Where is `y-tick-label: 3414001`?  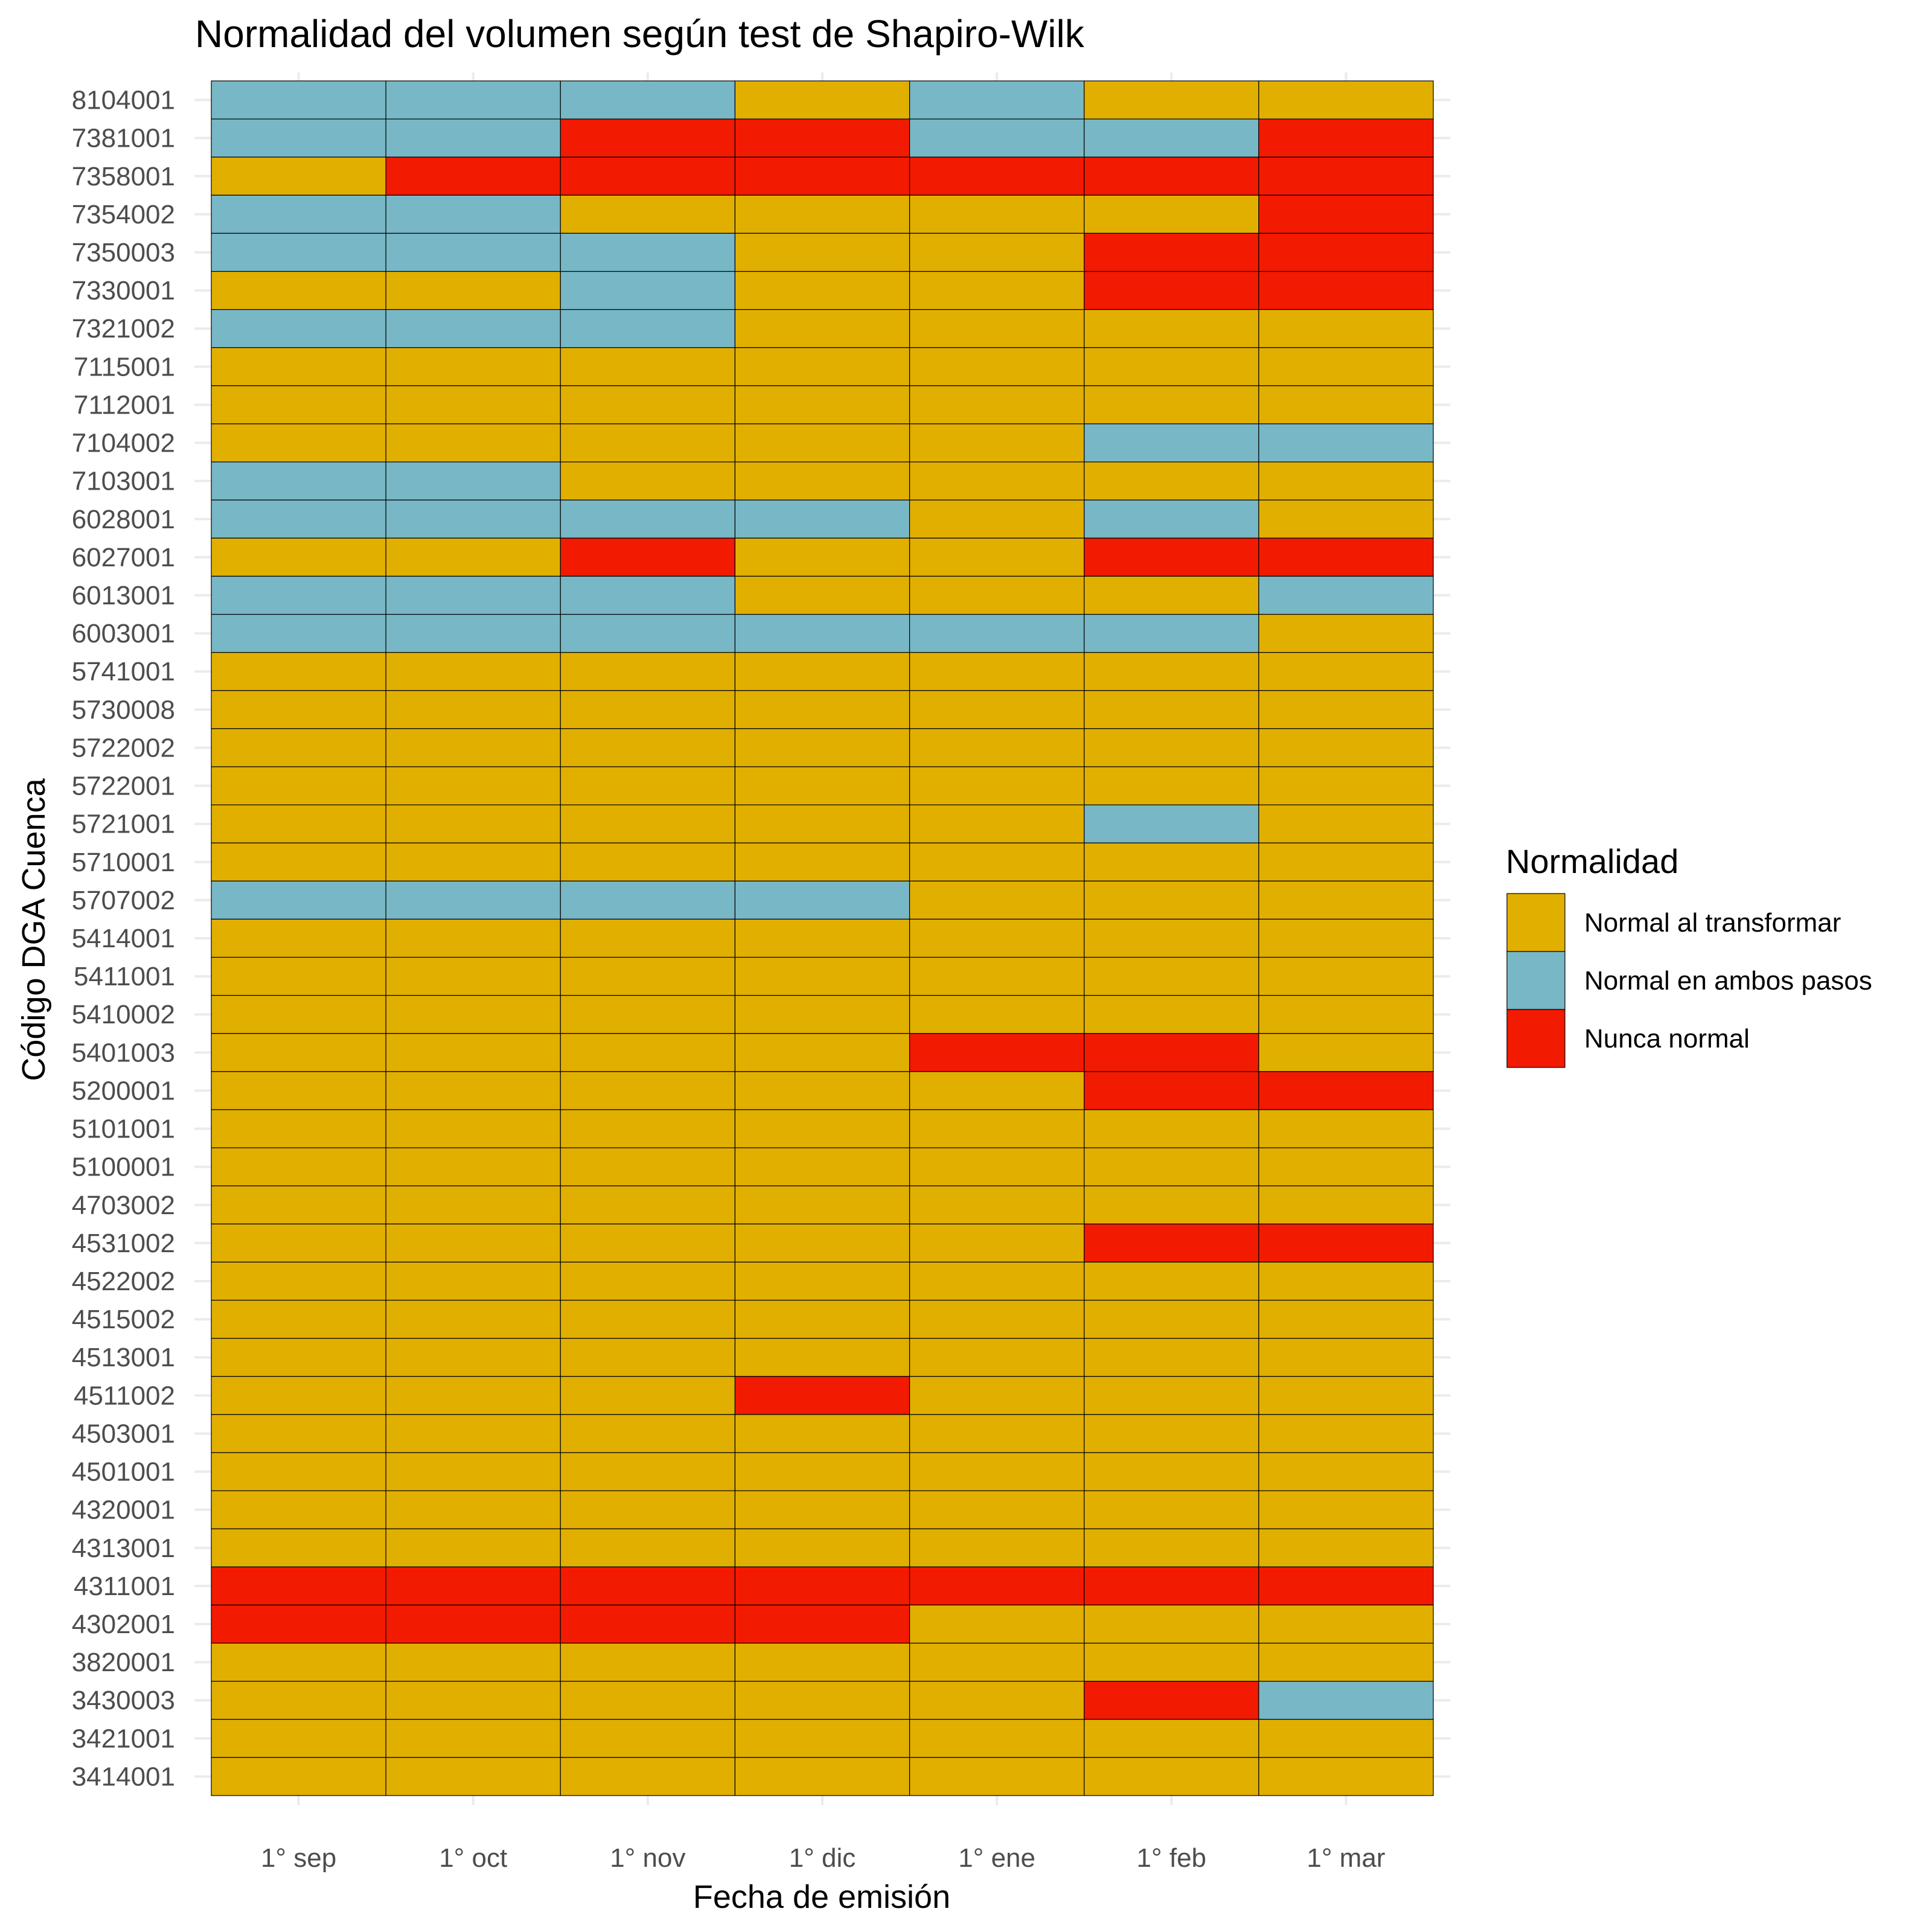
y-tick-label: 3414001 is located at coordinates (124, 1776).